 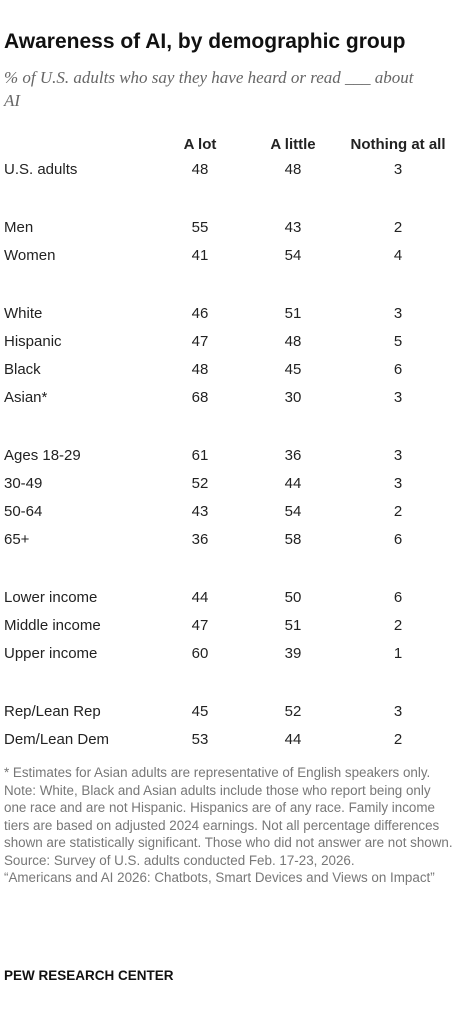 What do you see at coordinates (30, 255) in the screenshot?
I see `row-label: Women` at bounding box center [30, 255].